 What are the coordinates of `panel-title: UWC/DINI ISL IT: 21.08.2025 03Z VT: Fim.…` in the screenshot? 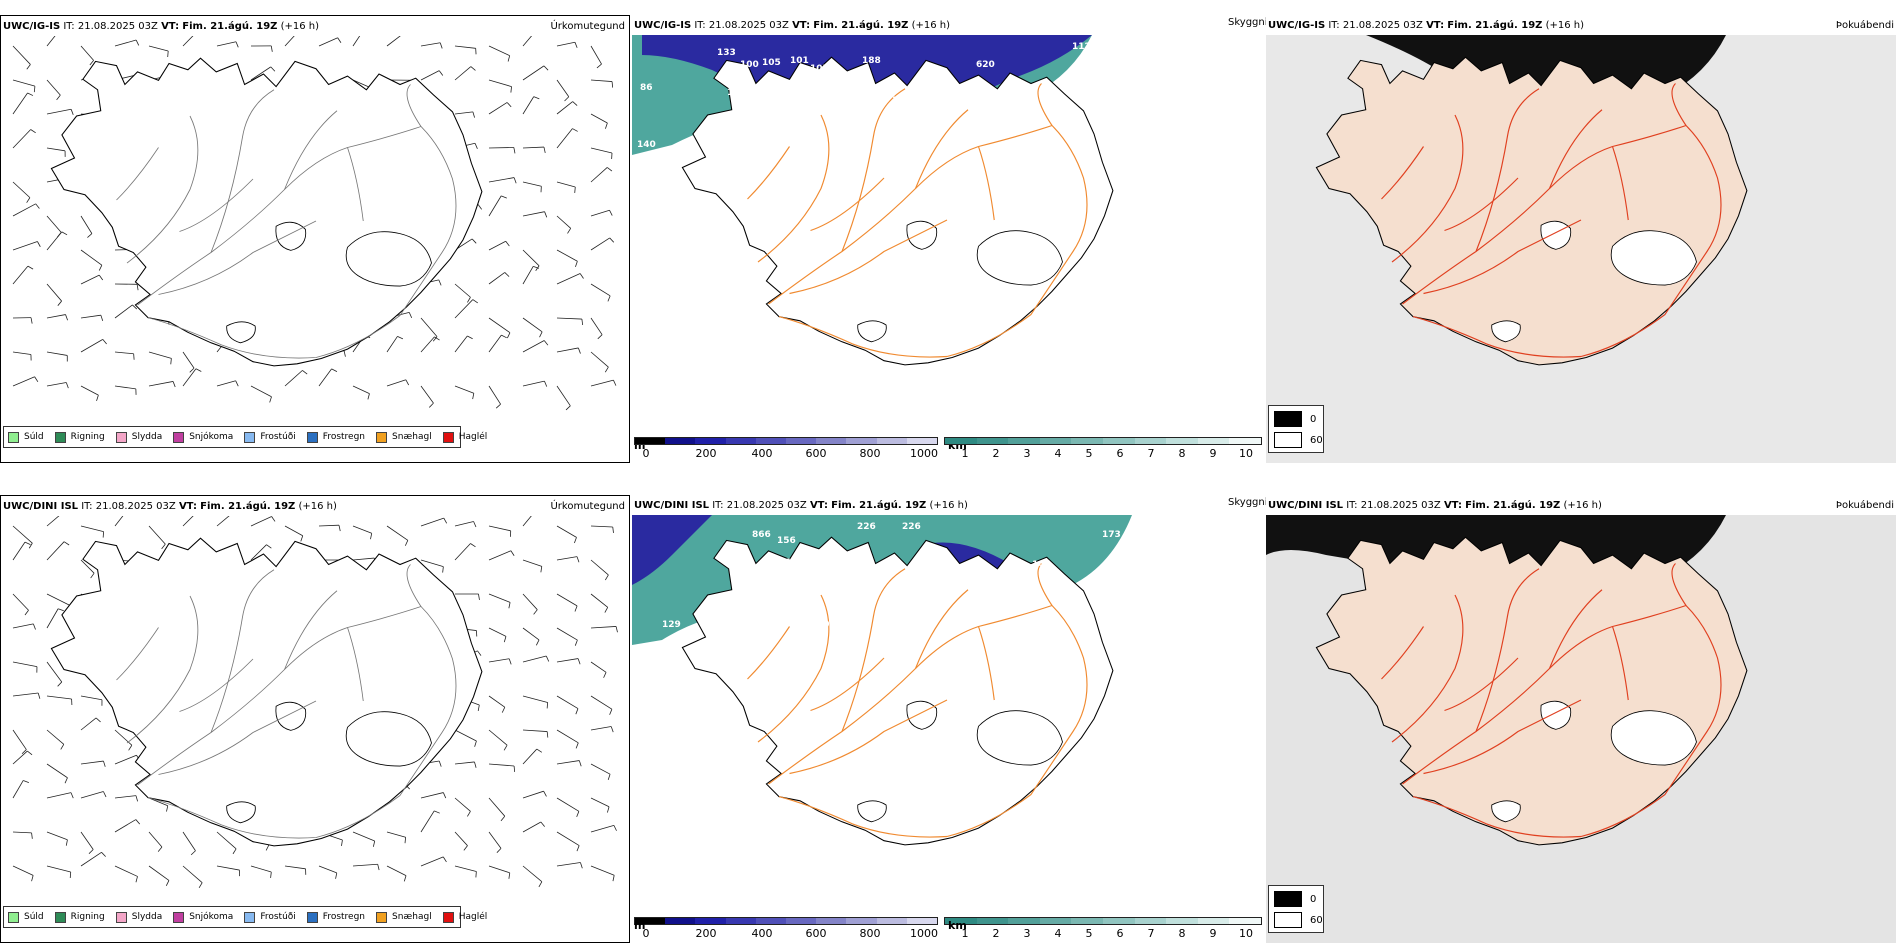 It's located at (1435, 505).